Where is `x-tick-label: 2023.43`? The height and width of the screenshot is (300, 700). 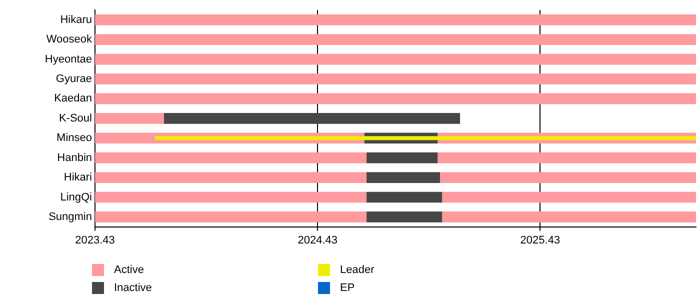 x-tick-label: 2023.43 is located at coordinates (95, 240).